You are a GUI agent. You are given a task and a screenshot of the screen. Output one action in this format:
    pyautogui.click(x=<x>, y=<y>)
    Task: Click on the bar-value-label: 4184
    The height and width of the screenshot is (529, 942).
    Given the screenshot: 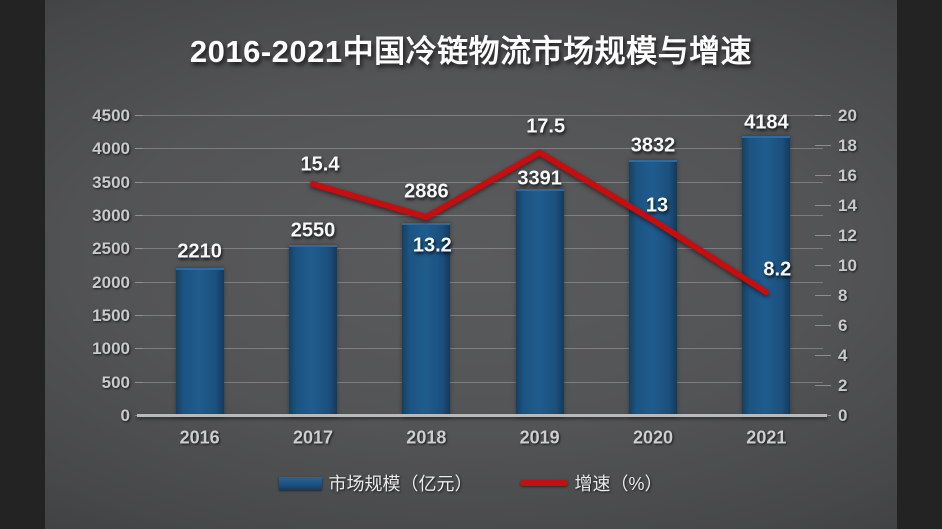 What is the action you would take?
    pyautogui.click(x=766, y=122)
    